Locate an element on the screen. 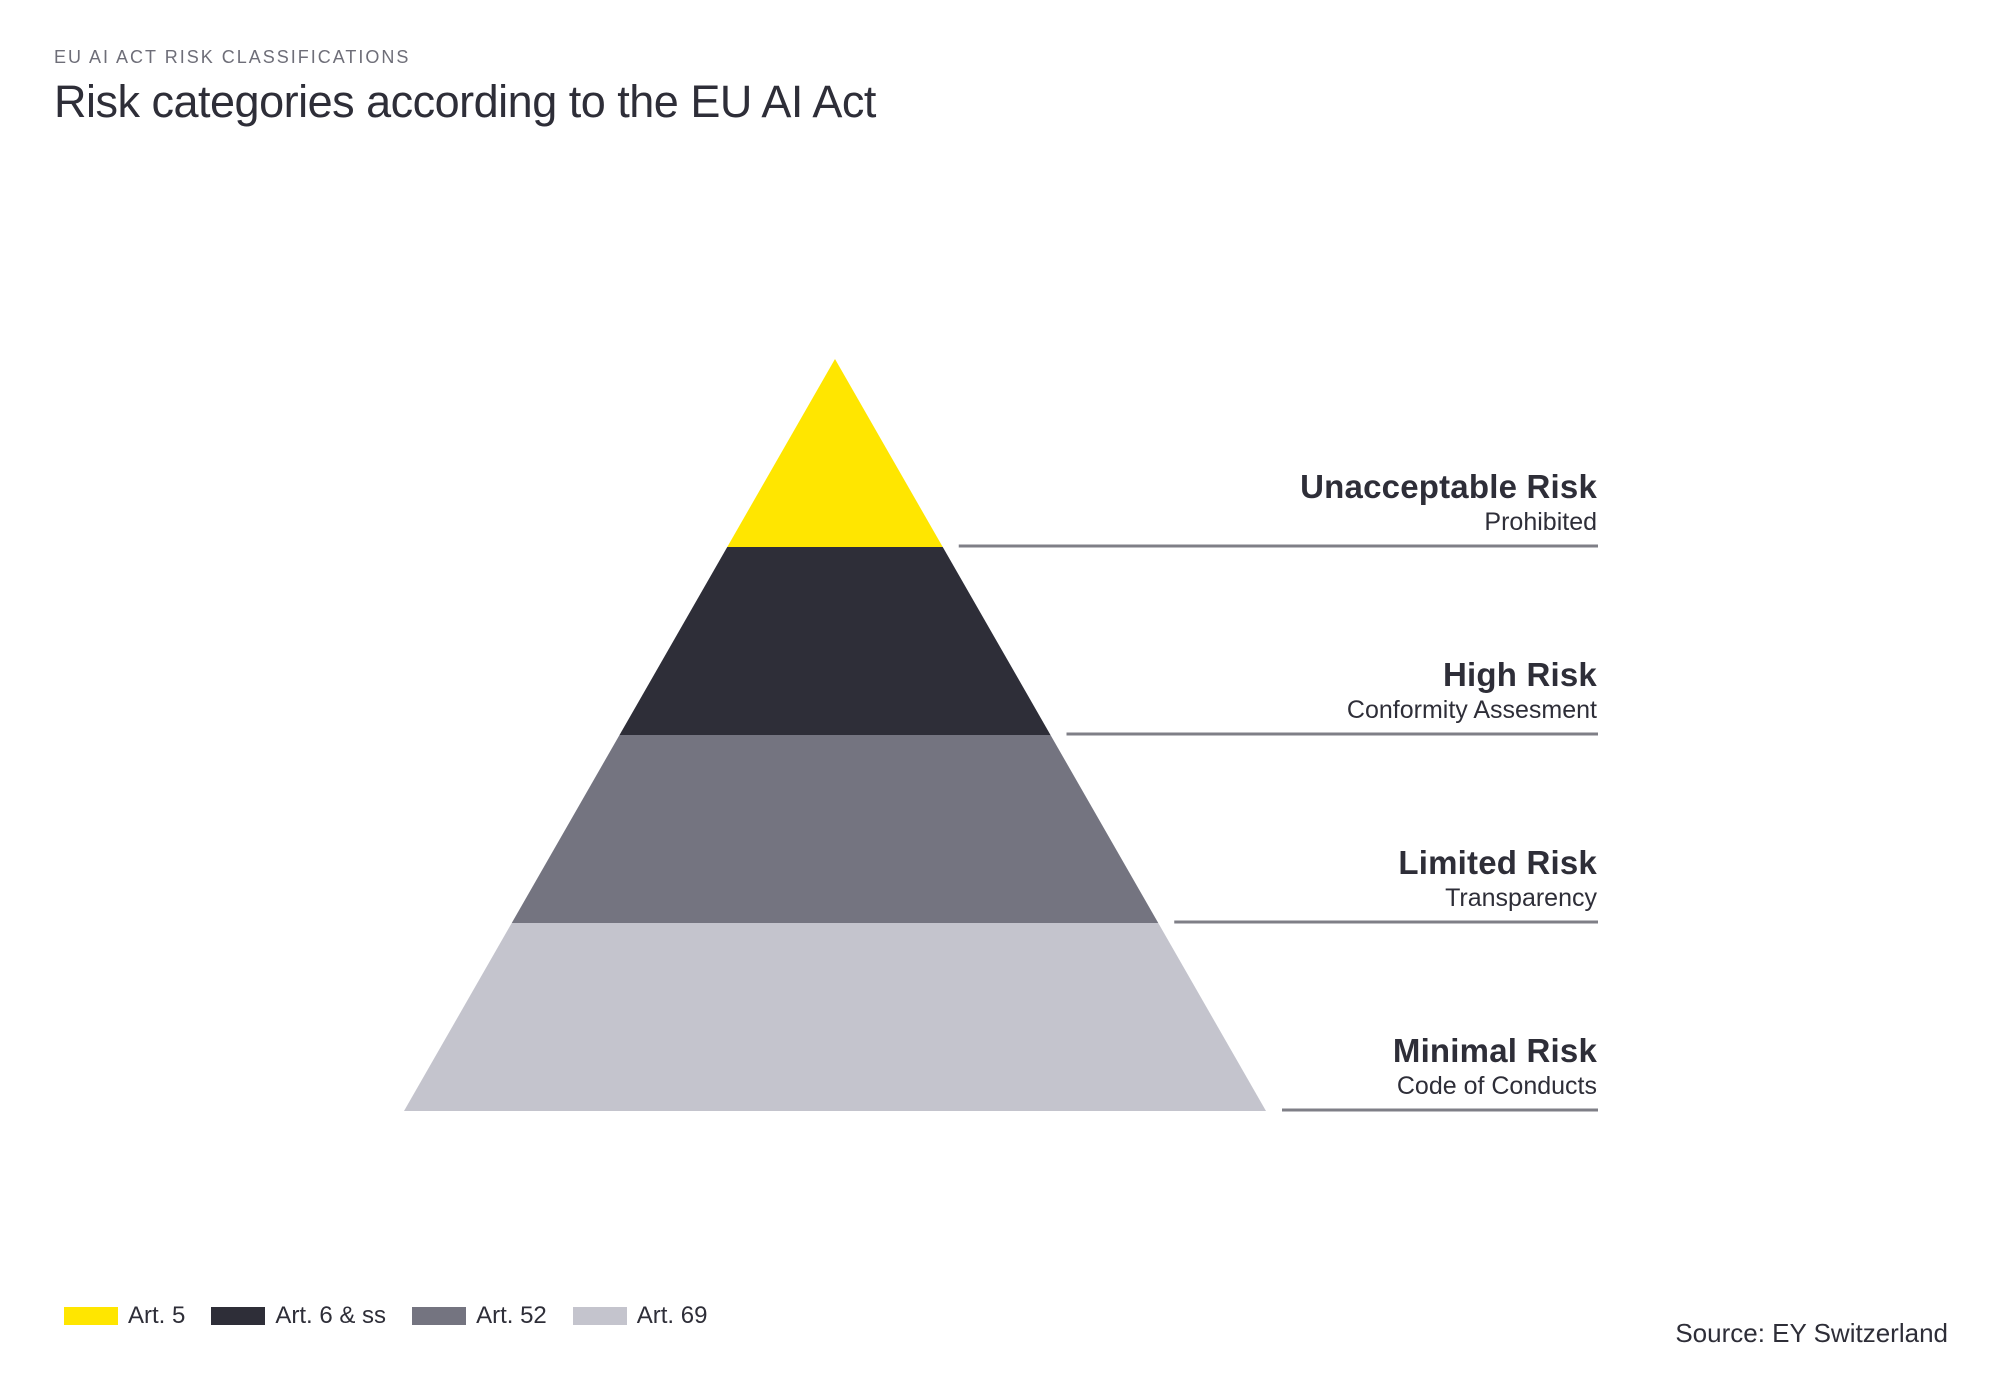  risk-name: Unacceptable Risk is located at coordinates (1448, 486).